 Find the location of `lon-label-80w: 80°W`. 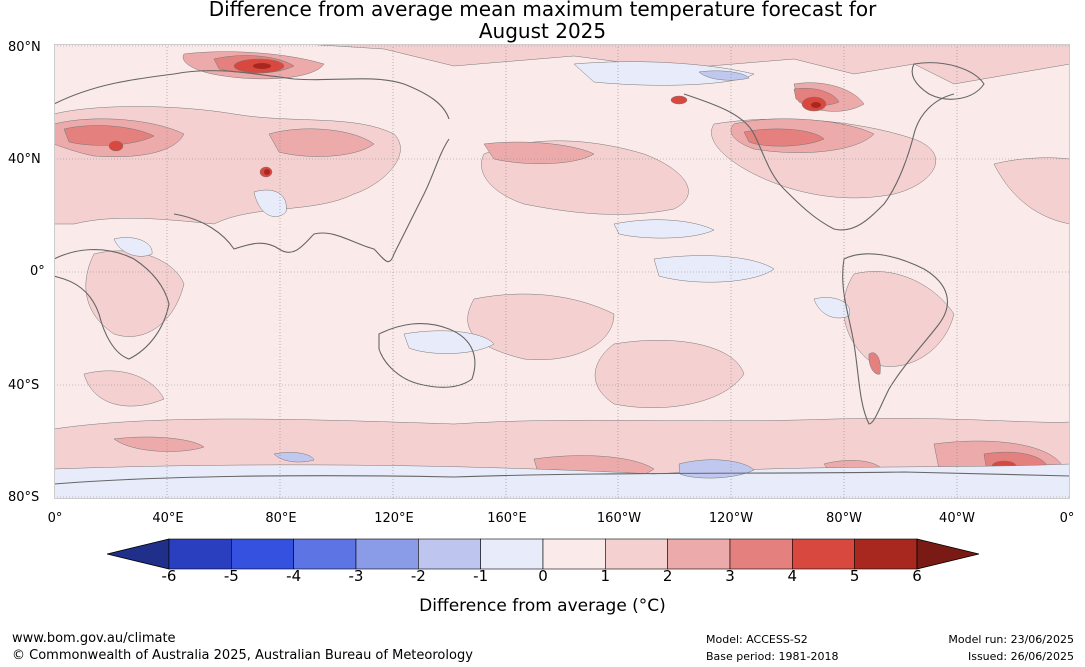

lon-label-80w: 80°W is located at coordinates (844, 518).